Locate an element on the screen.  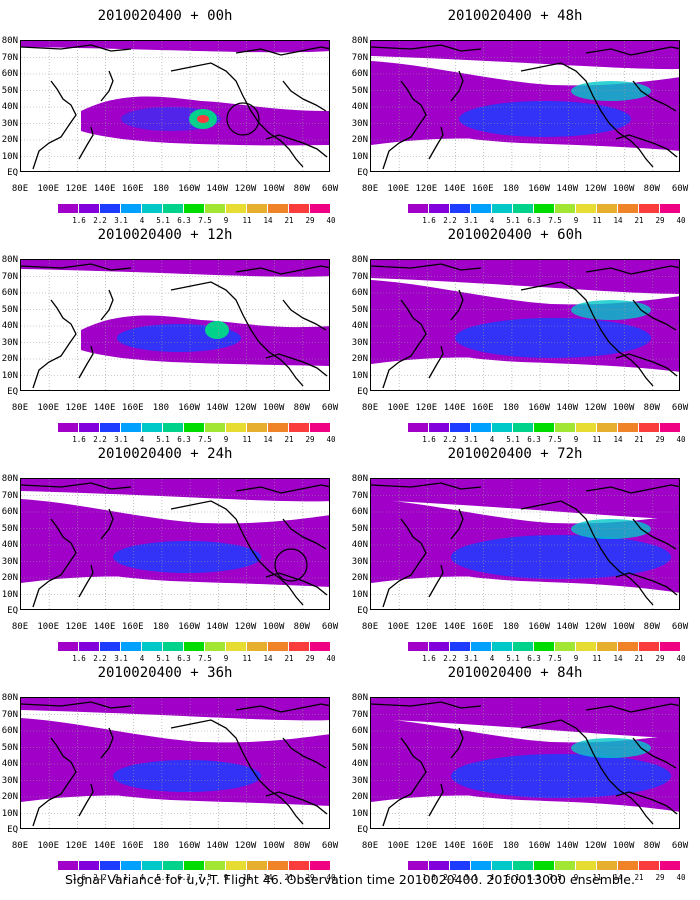
panel-title: 2010020400 + 48h is located at coordinates (515, 16).